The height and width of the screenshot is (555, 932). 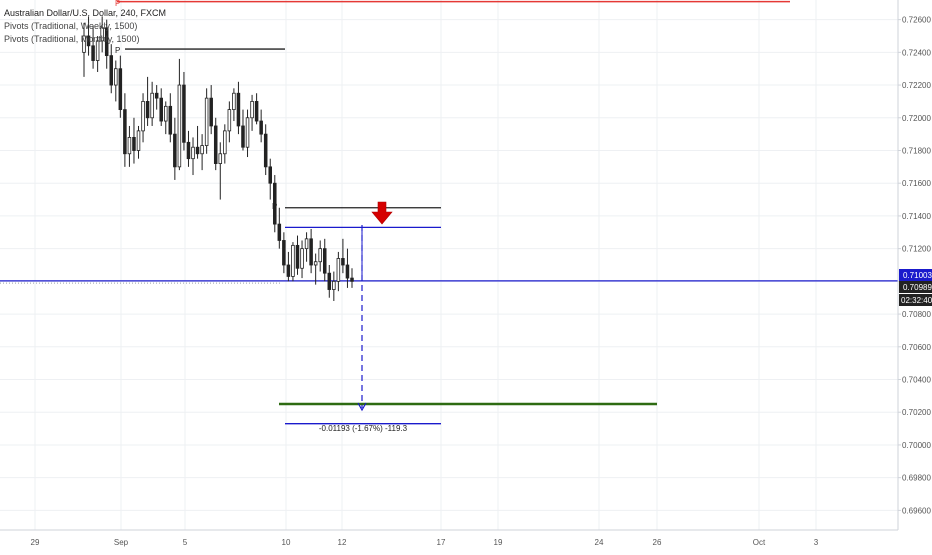 I want to click on y-tick-label: 0.72000, so click(x=916, y=118).